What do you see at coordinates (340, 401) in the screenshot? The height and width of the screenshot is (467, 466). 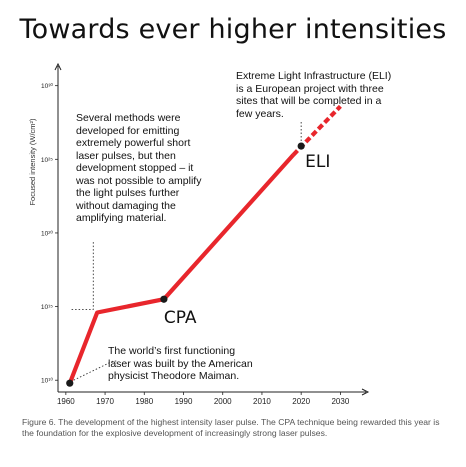 I see `x-tick-label: 2030` at bounding box center [340, 401].